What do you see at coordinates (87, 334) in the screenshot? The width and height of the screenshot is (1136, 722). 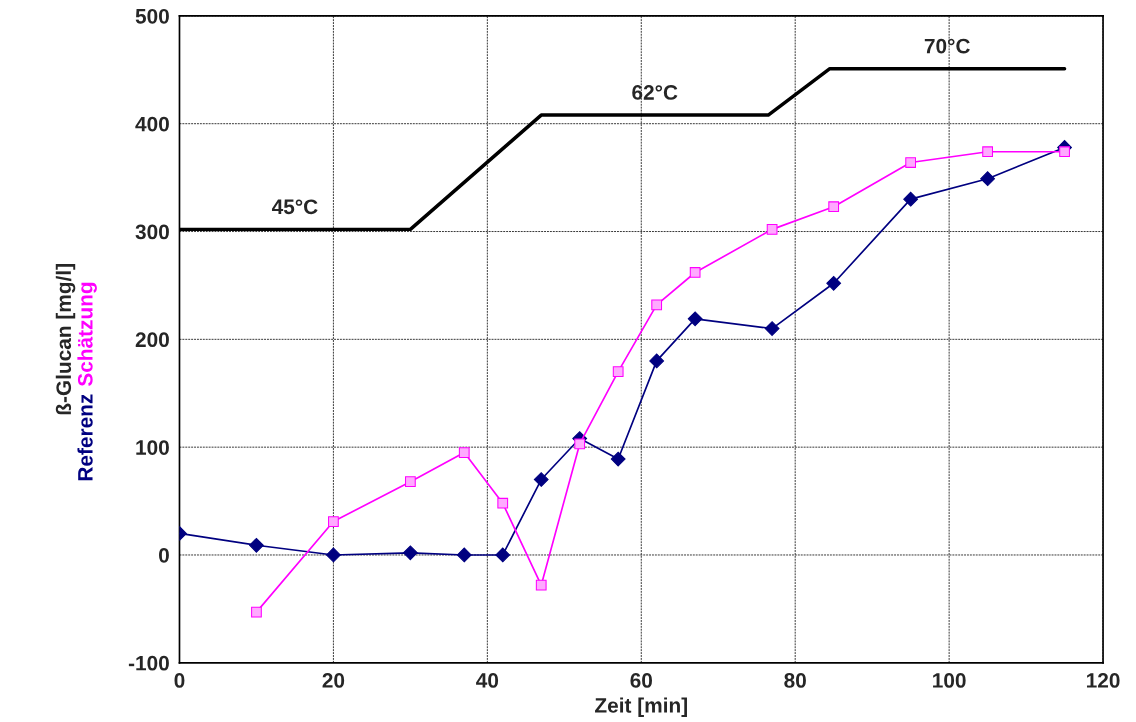 I see `text: Schätzung` at bounding box center [87, 334].